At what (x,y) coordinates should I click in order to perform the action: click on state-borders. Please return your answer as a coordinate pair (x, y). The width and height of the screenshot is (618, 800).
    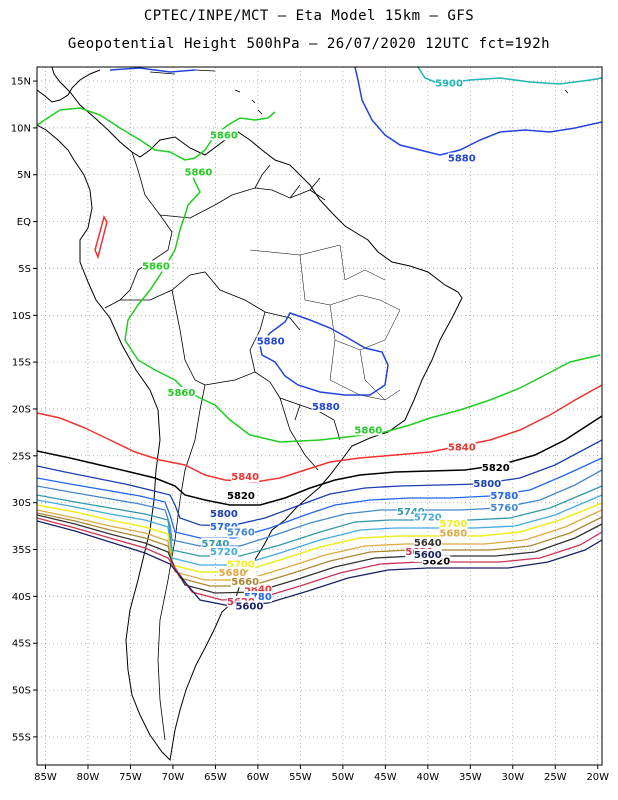
    Looking at the image, I should click on (325, 322).